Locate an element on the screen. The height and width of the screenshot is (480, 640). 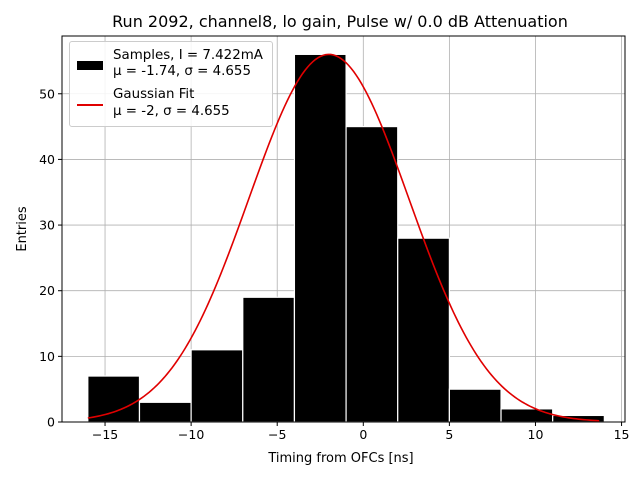
legend-fit-swatch is located at coordinates (90, 105).